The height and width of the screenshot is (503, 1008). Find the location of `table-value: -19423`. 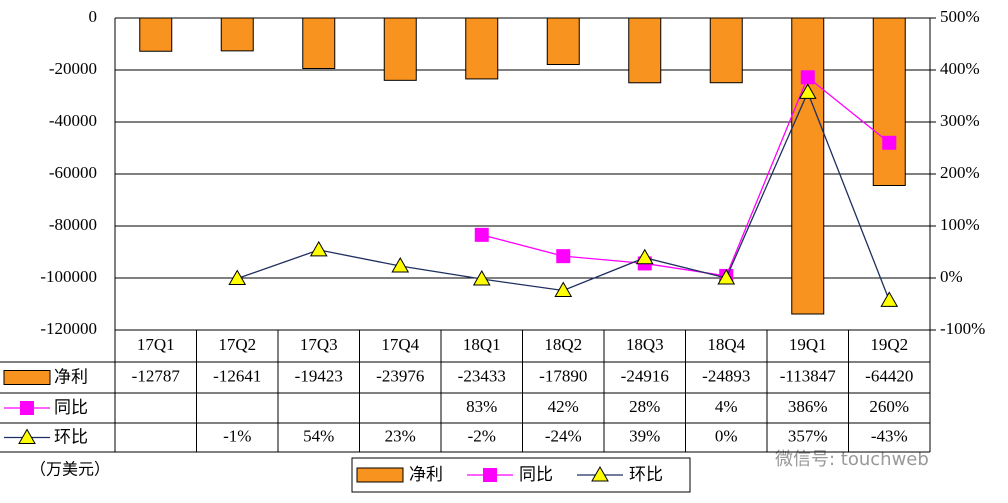

table-value: -19423 is located at coordinates (319, 375).